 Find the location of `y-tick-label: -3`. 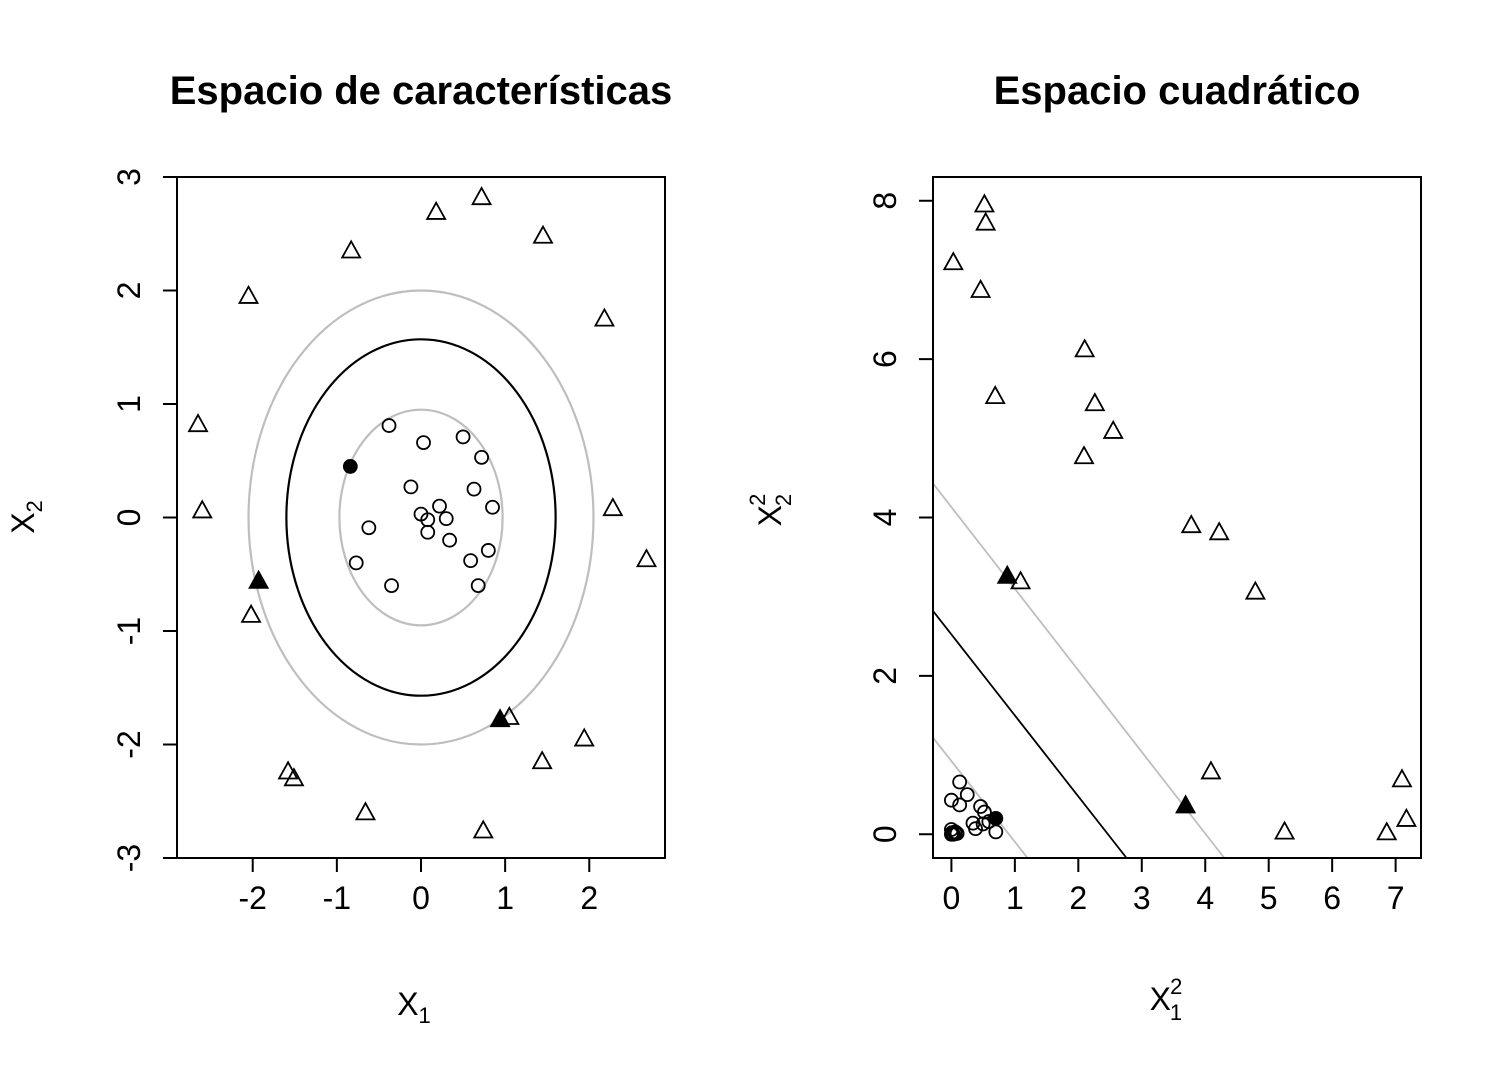

y-tick-label: -3 is located at coordinates (129, 858).